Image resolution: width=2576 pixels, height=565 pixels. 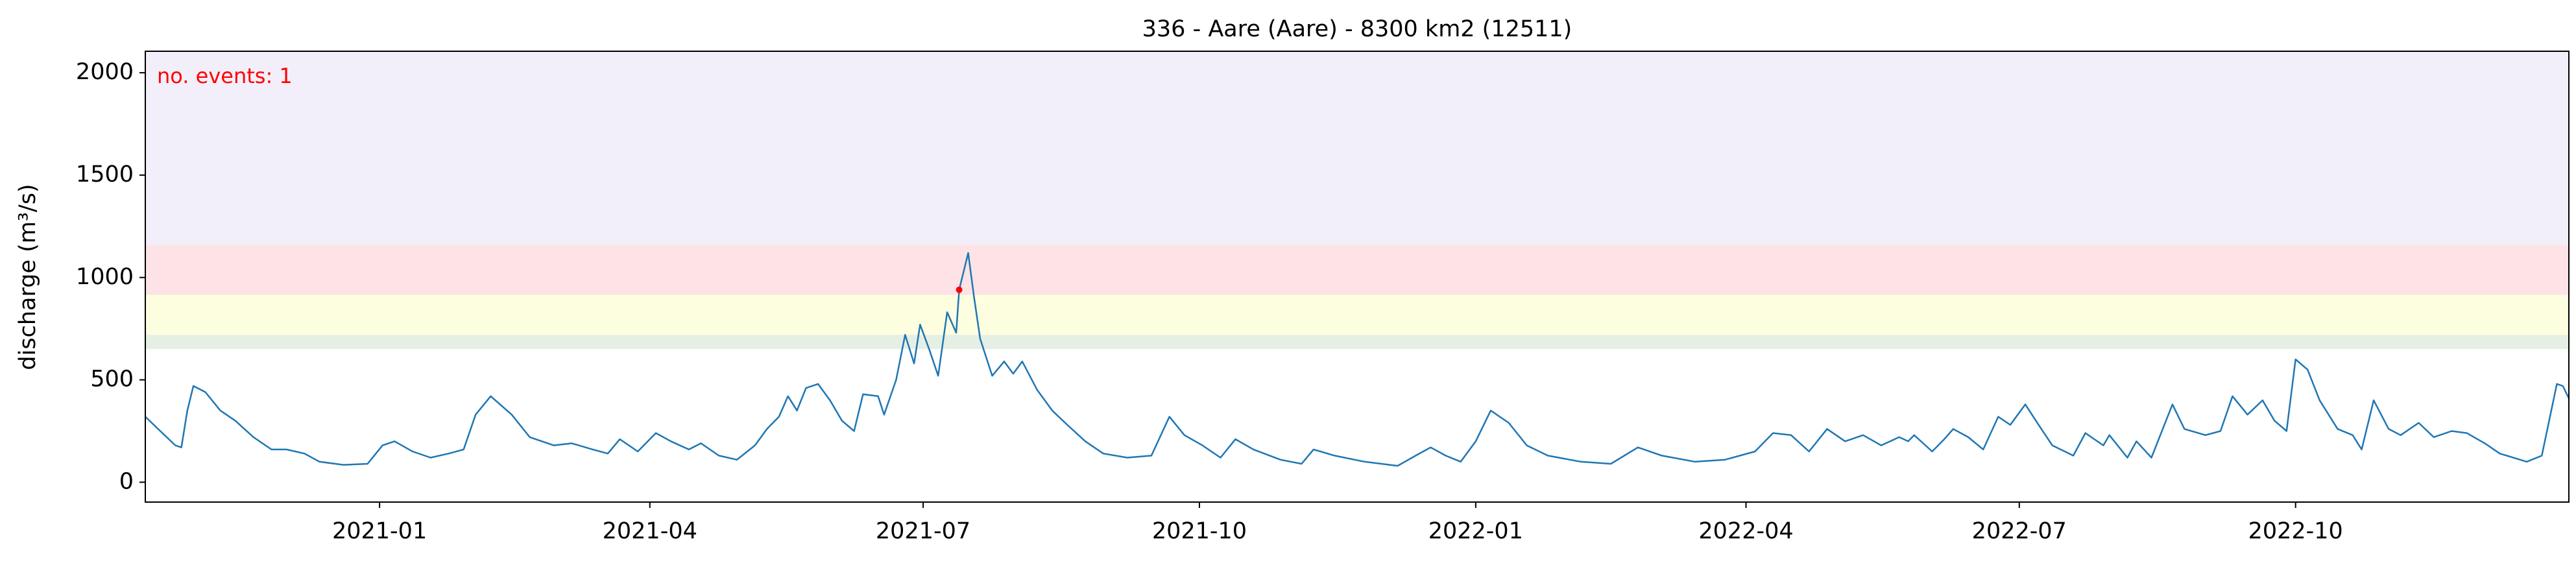 What do you see at coordinates (105, 175) in the screenshot?
I see `y-tick-label: 1500` at bounding box center [105, 175].